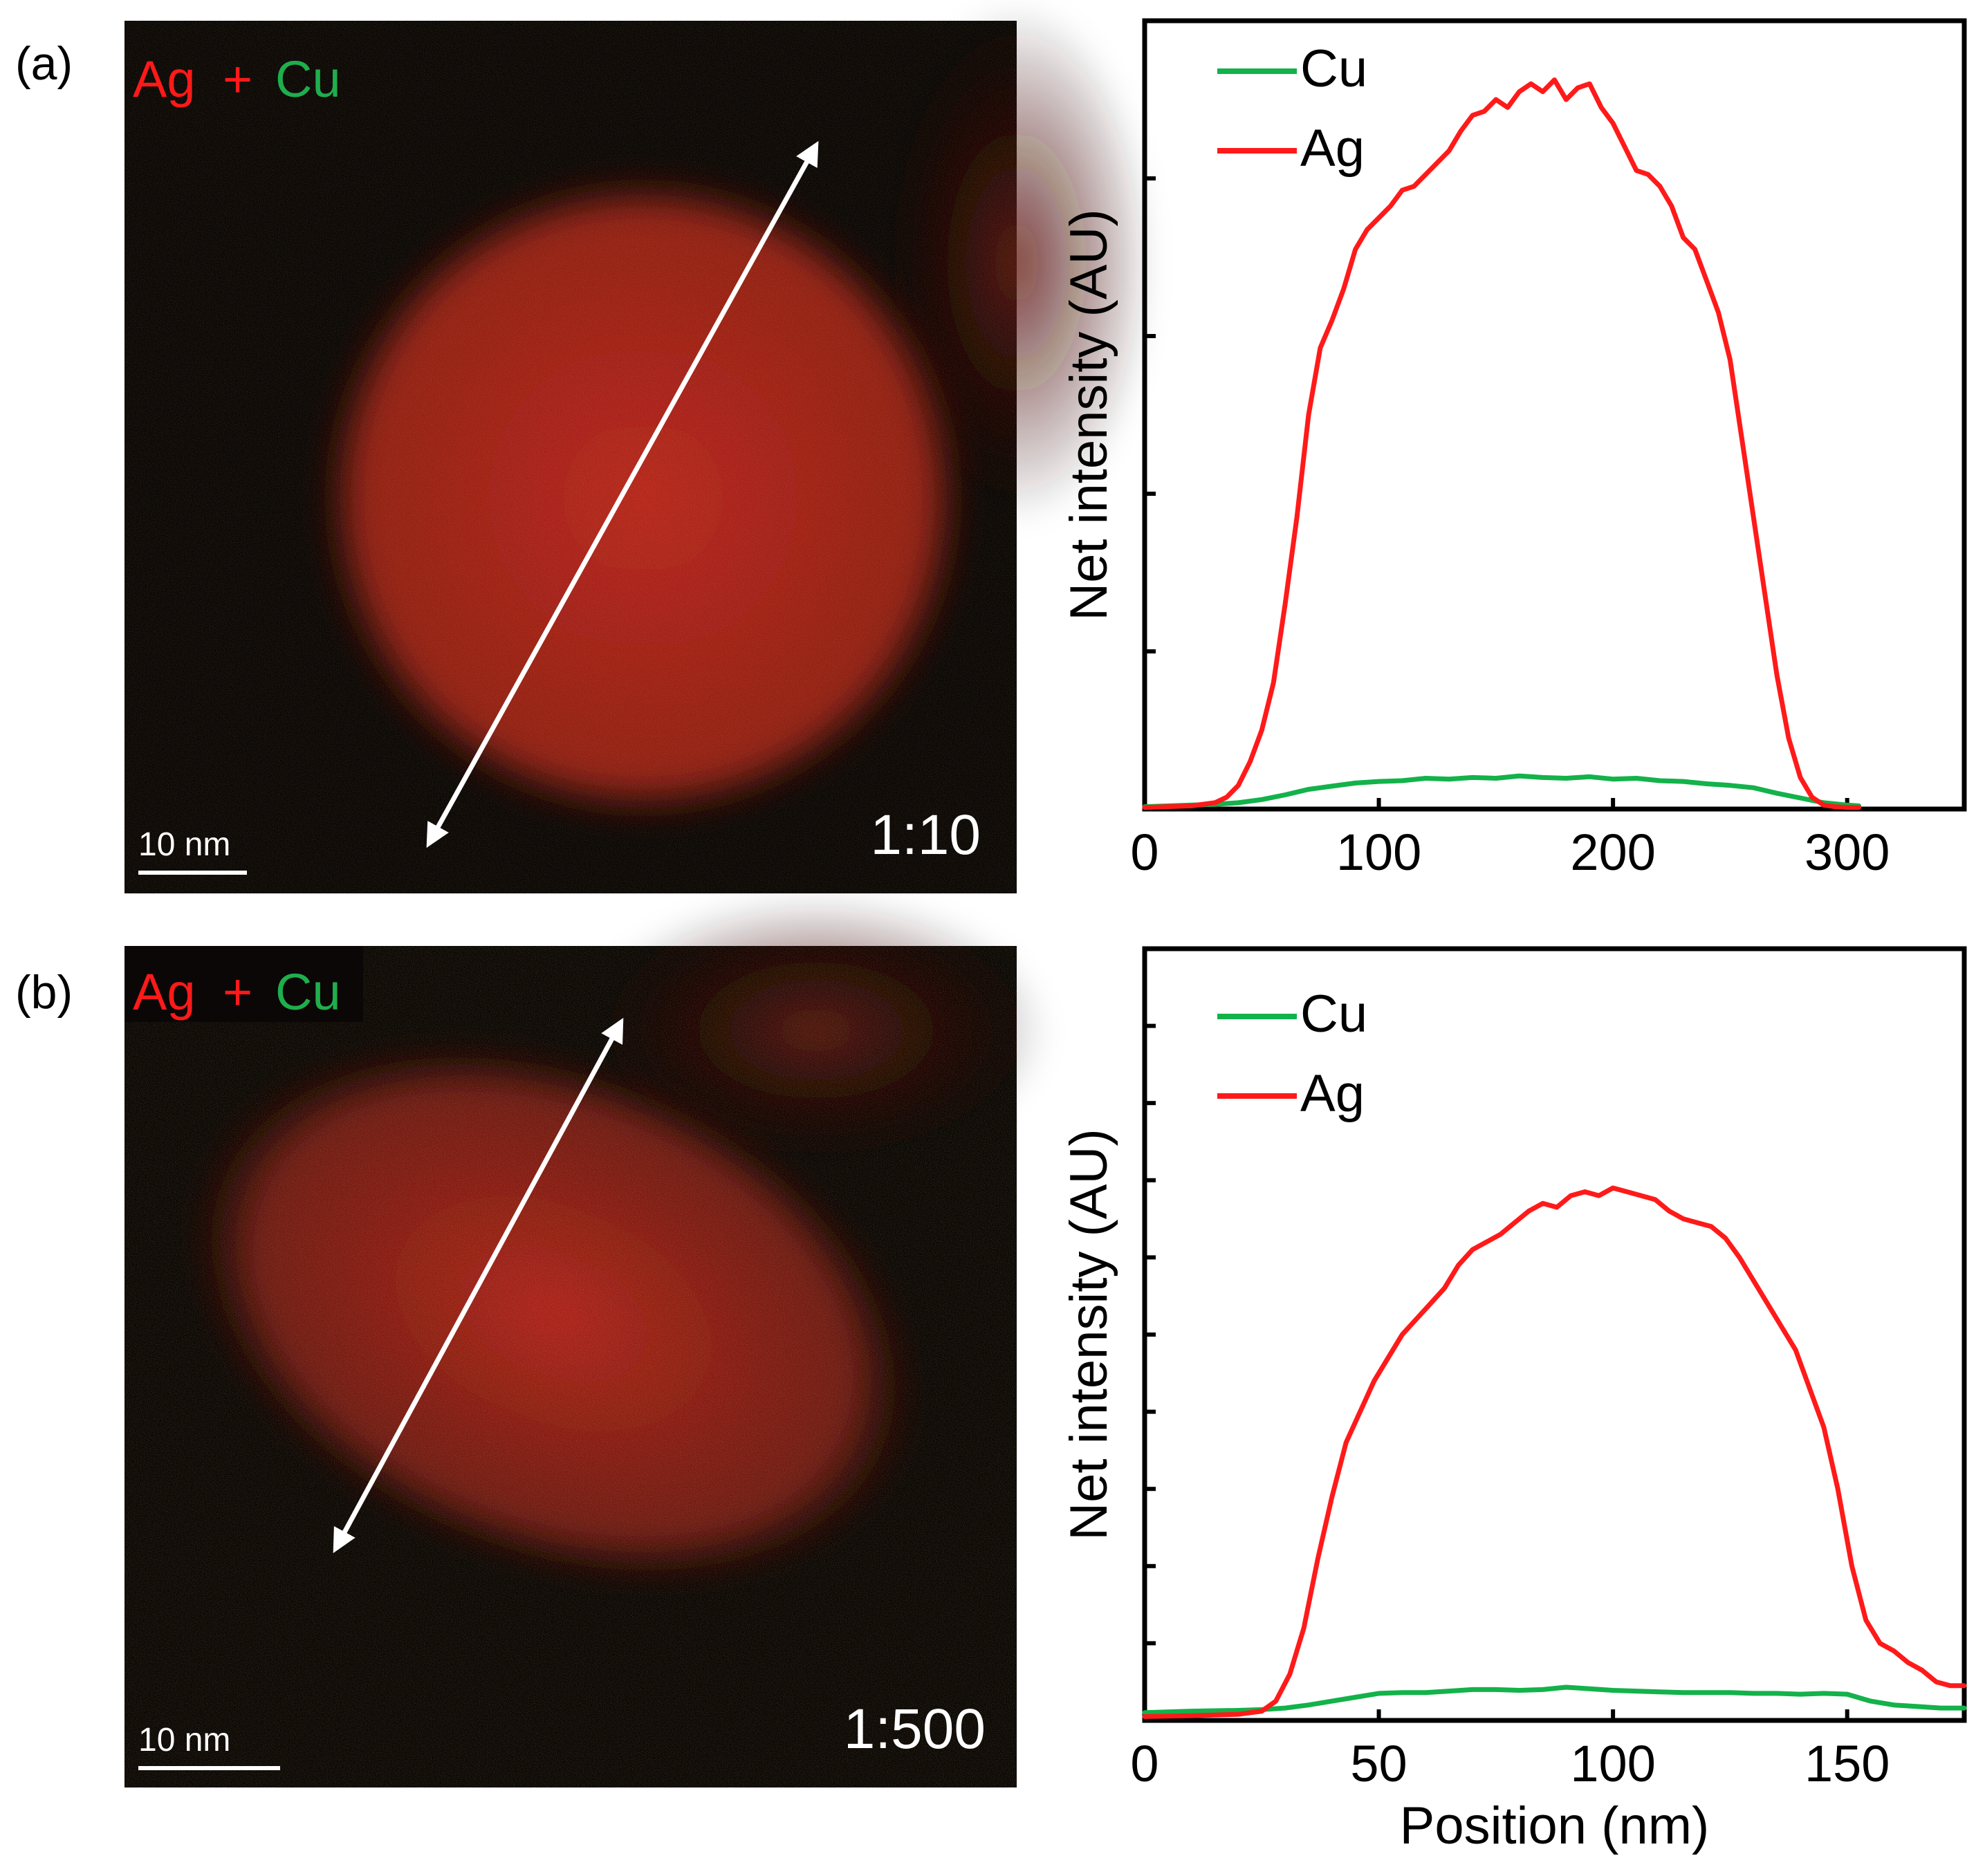  Describe the element at coordinates (164, 992) in the screenshot. I see `panel-b-legend-ag: Ag` at that location.